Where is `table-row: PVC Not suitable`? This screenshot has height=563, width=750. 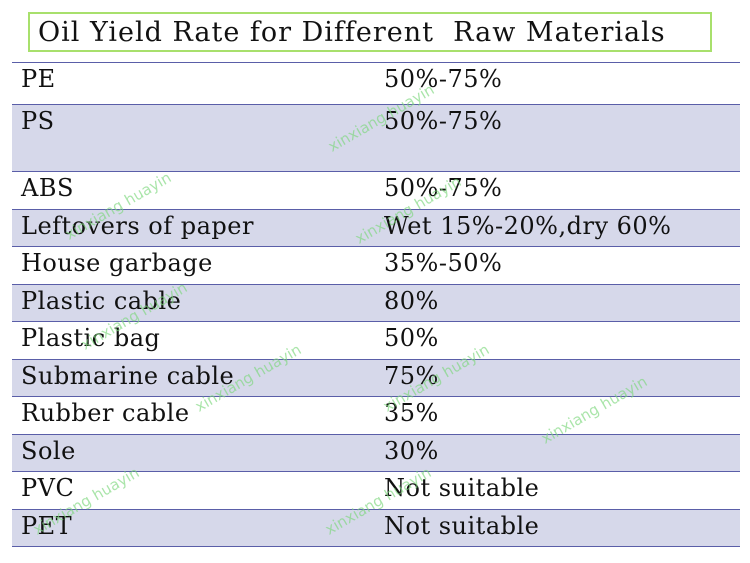
table-row: PVC Not suitable is located at coordinates (376, 490).